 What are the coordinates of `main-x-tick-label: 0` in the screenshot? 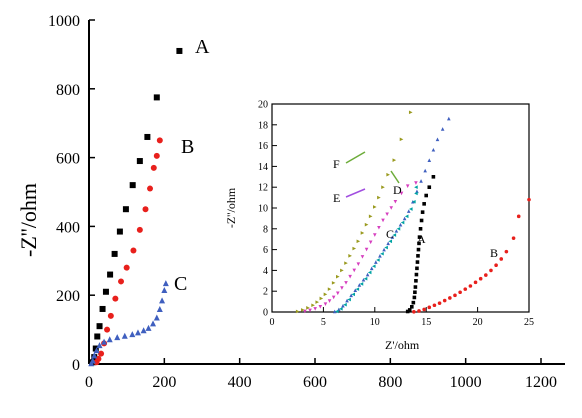 It's located at (89, 382).